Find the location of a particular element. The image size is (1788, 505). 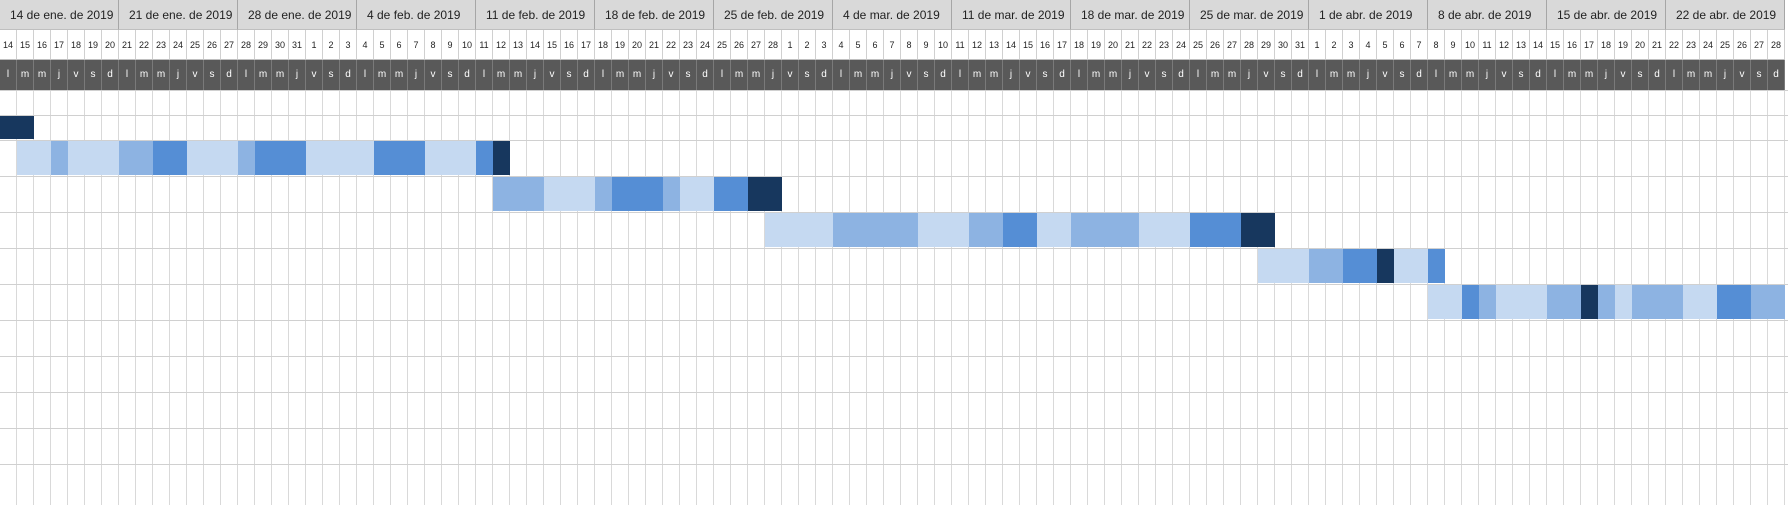

weekday-letter: s is located at coordinates (1521, 75).